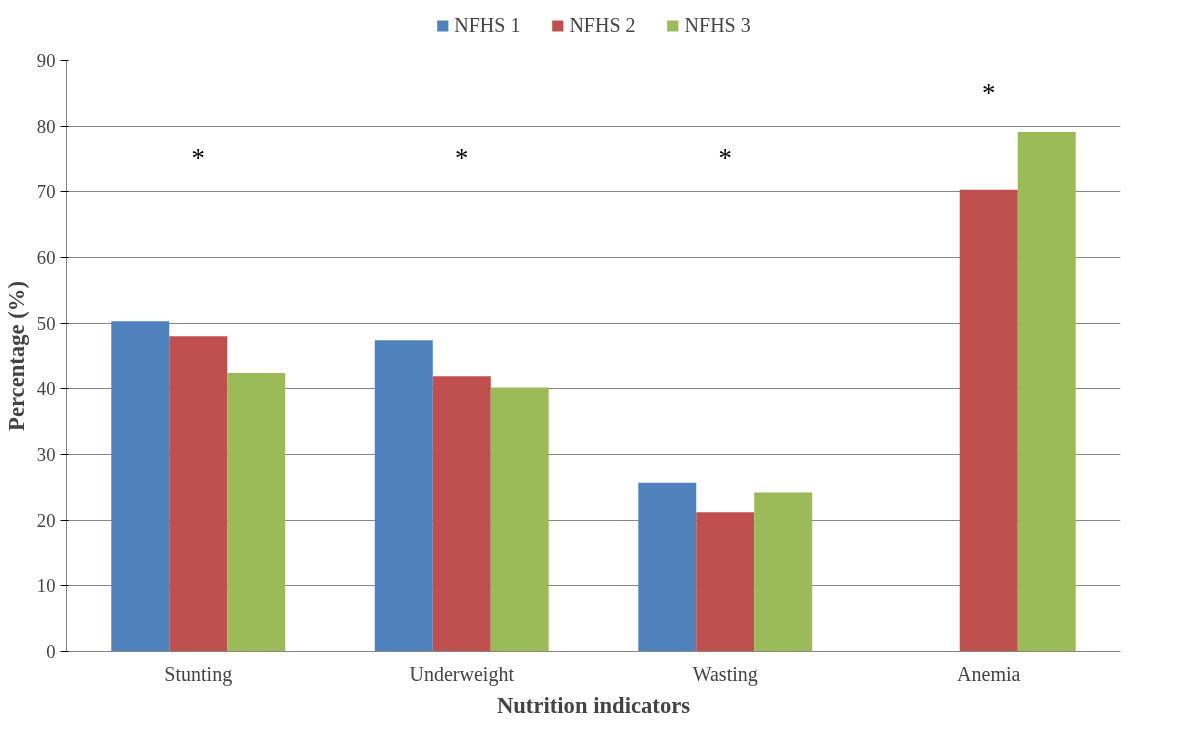 The width and height of the screenshot is (1183, 730). Describe the element at coordinates (46, 454) in the screenshot. I see `y-tick-label: 30` at that location.